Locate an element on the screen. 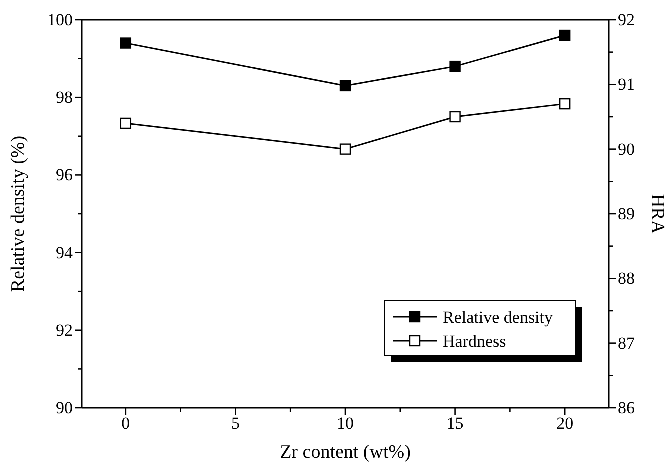  legend-label: Relative density is located at coordinates (498, 317).